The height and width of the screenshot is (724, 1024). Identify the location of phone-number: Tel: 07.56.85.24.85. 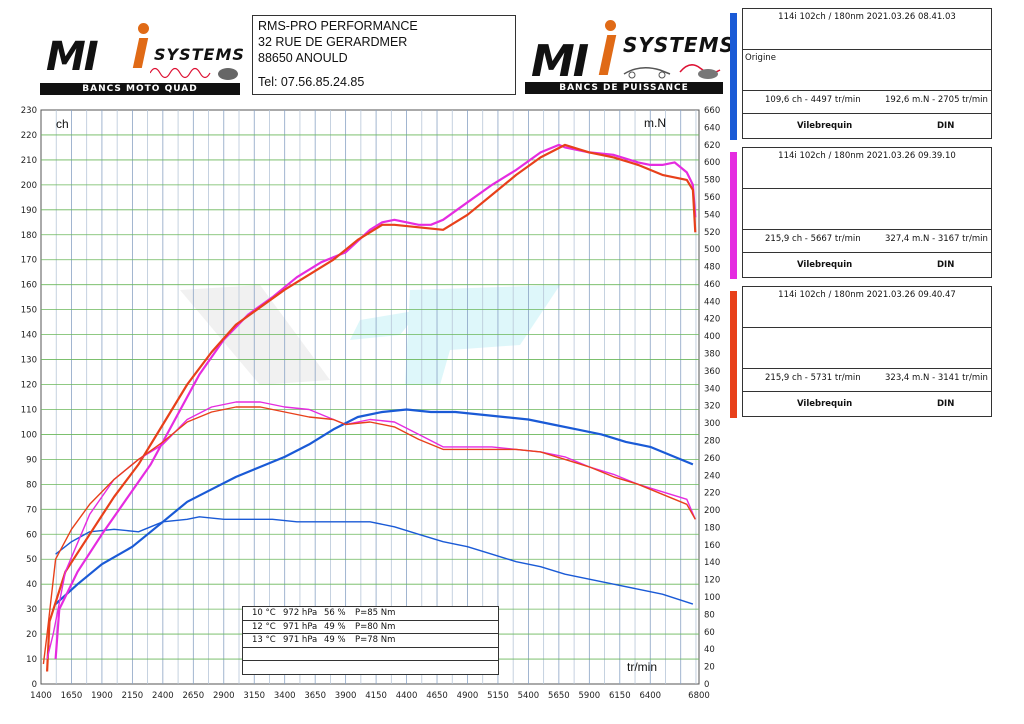
(311, 82).